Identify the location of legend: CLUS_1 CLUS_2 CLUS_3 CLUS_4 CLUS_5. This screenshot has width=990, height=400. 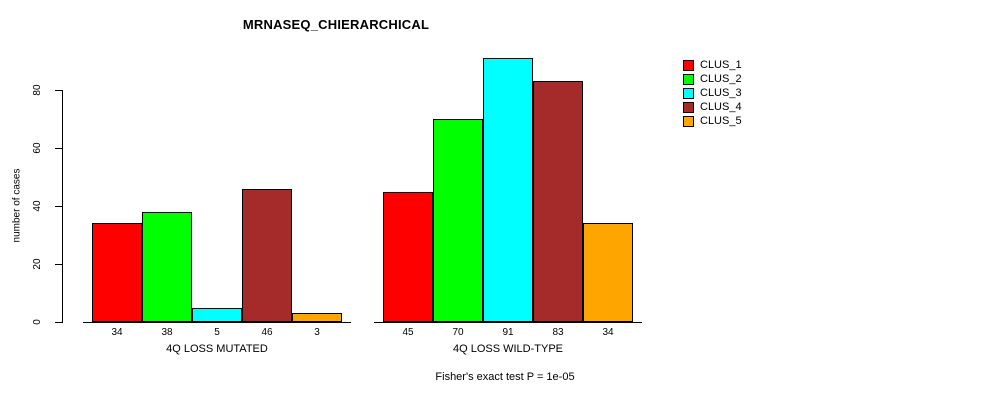
(712, 93).